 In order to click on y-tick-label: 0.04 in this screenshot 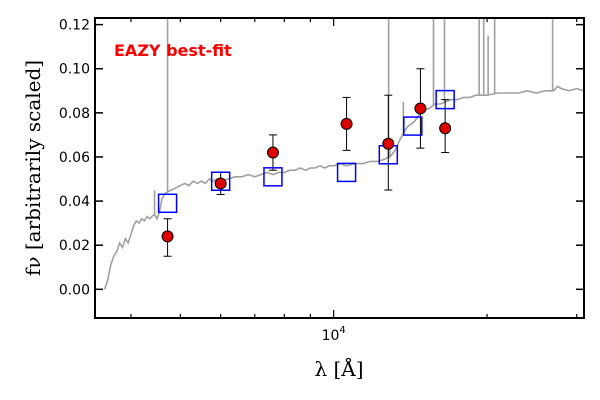, I will do `click(74, 202)`.